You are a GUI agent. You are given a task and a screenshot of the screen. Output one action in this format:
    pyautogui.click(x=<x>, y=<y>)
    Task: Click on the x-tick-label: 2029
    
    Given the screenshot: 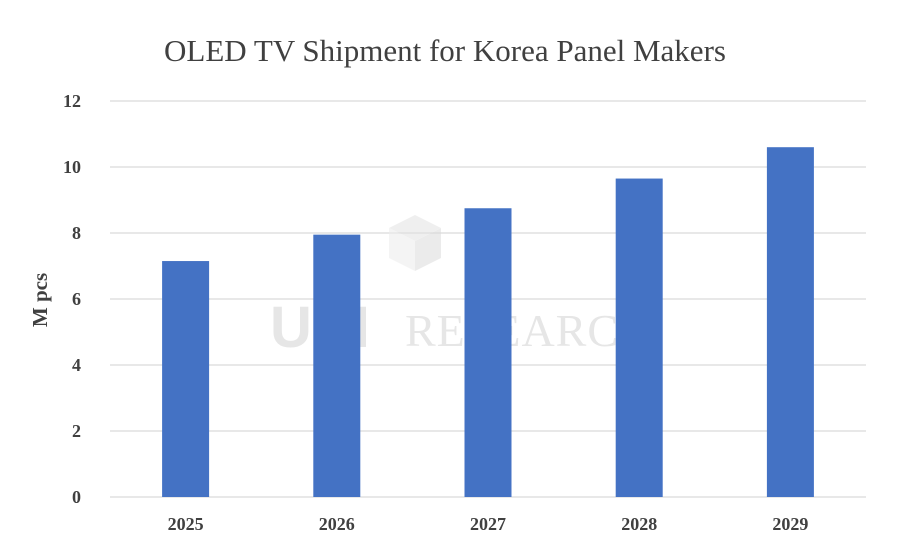 What is the action you would take?
    pyautogui.click(x=790, y=524)
    